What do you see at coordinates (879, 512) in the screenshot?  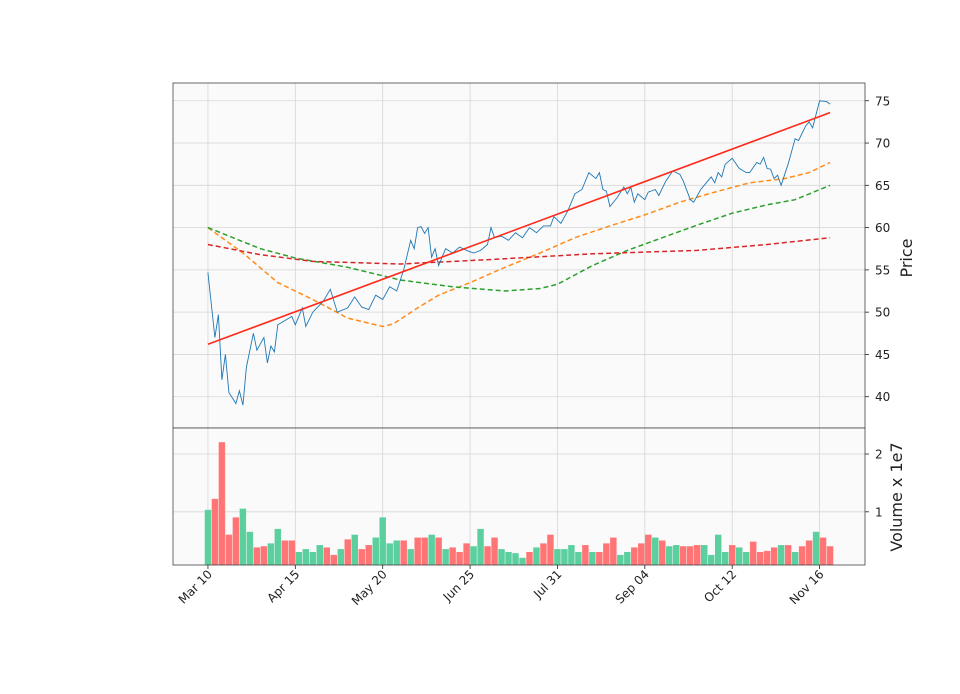 I see `volume-tick-label: 1` at bounding box center [879, 512].